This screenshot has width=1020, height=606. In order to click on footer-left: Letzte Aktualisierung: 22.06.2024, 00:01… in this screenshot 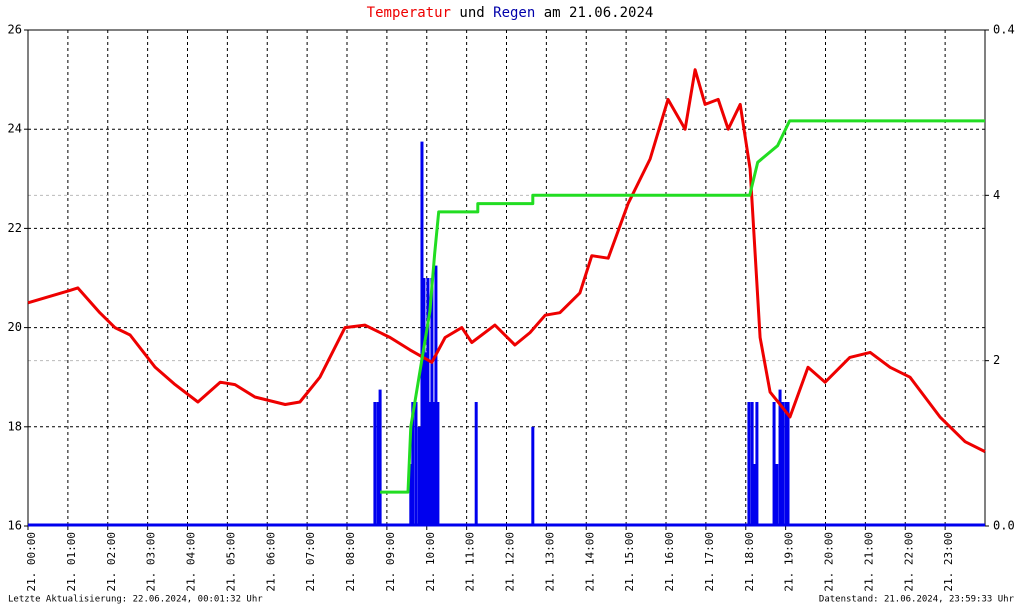, I will do `click(135, 600)`.